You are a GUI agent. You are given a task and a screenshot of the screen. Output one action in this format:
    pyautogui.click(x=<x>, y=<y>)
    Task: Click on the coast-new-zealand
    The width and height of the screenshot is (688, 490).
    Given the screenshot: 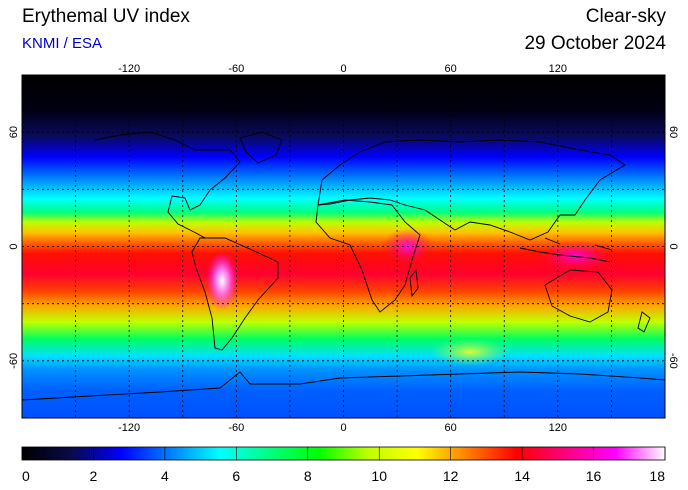 What is the action you would take?
    pyautogui.click(x=644, y=322)
    